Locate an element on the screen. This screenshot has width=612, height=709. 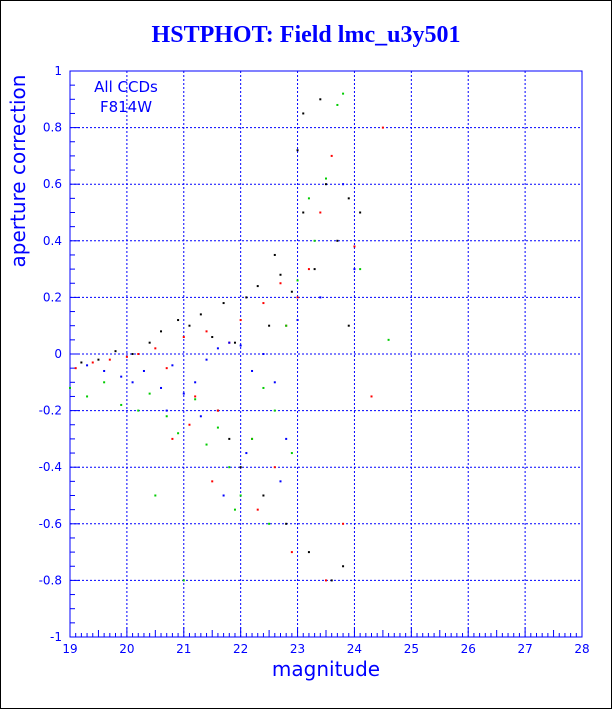
x-tick-label: 22 is located at coordinates (240, 649).